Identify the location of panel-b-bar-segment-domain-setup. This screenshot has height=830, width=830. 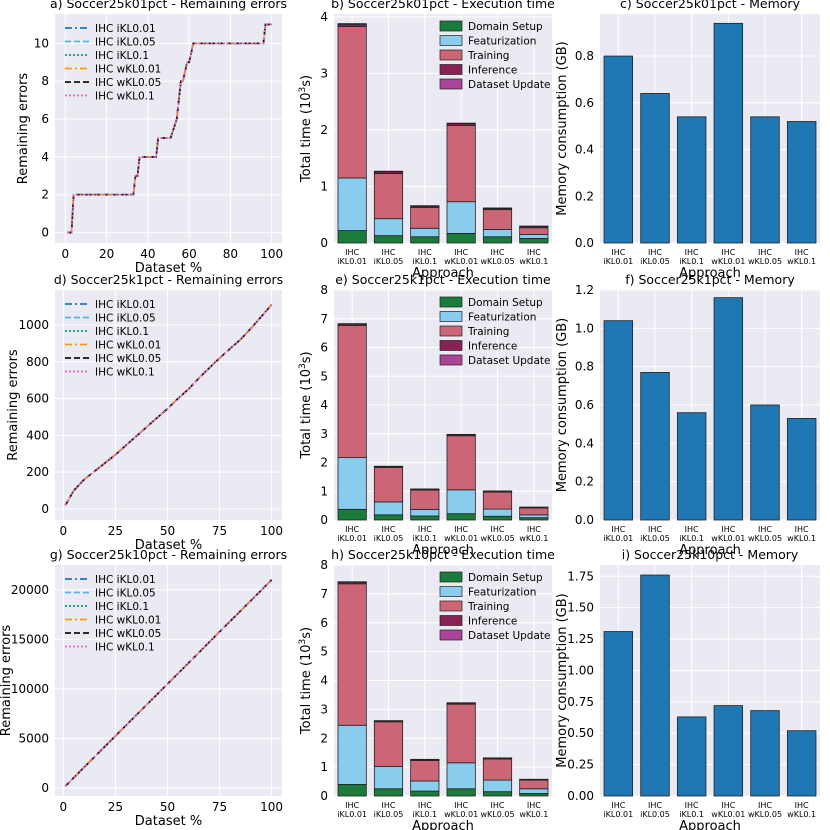
(534, 241).